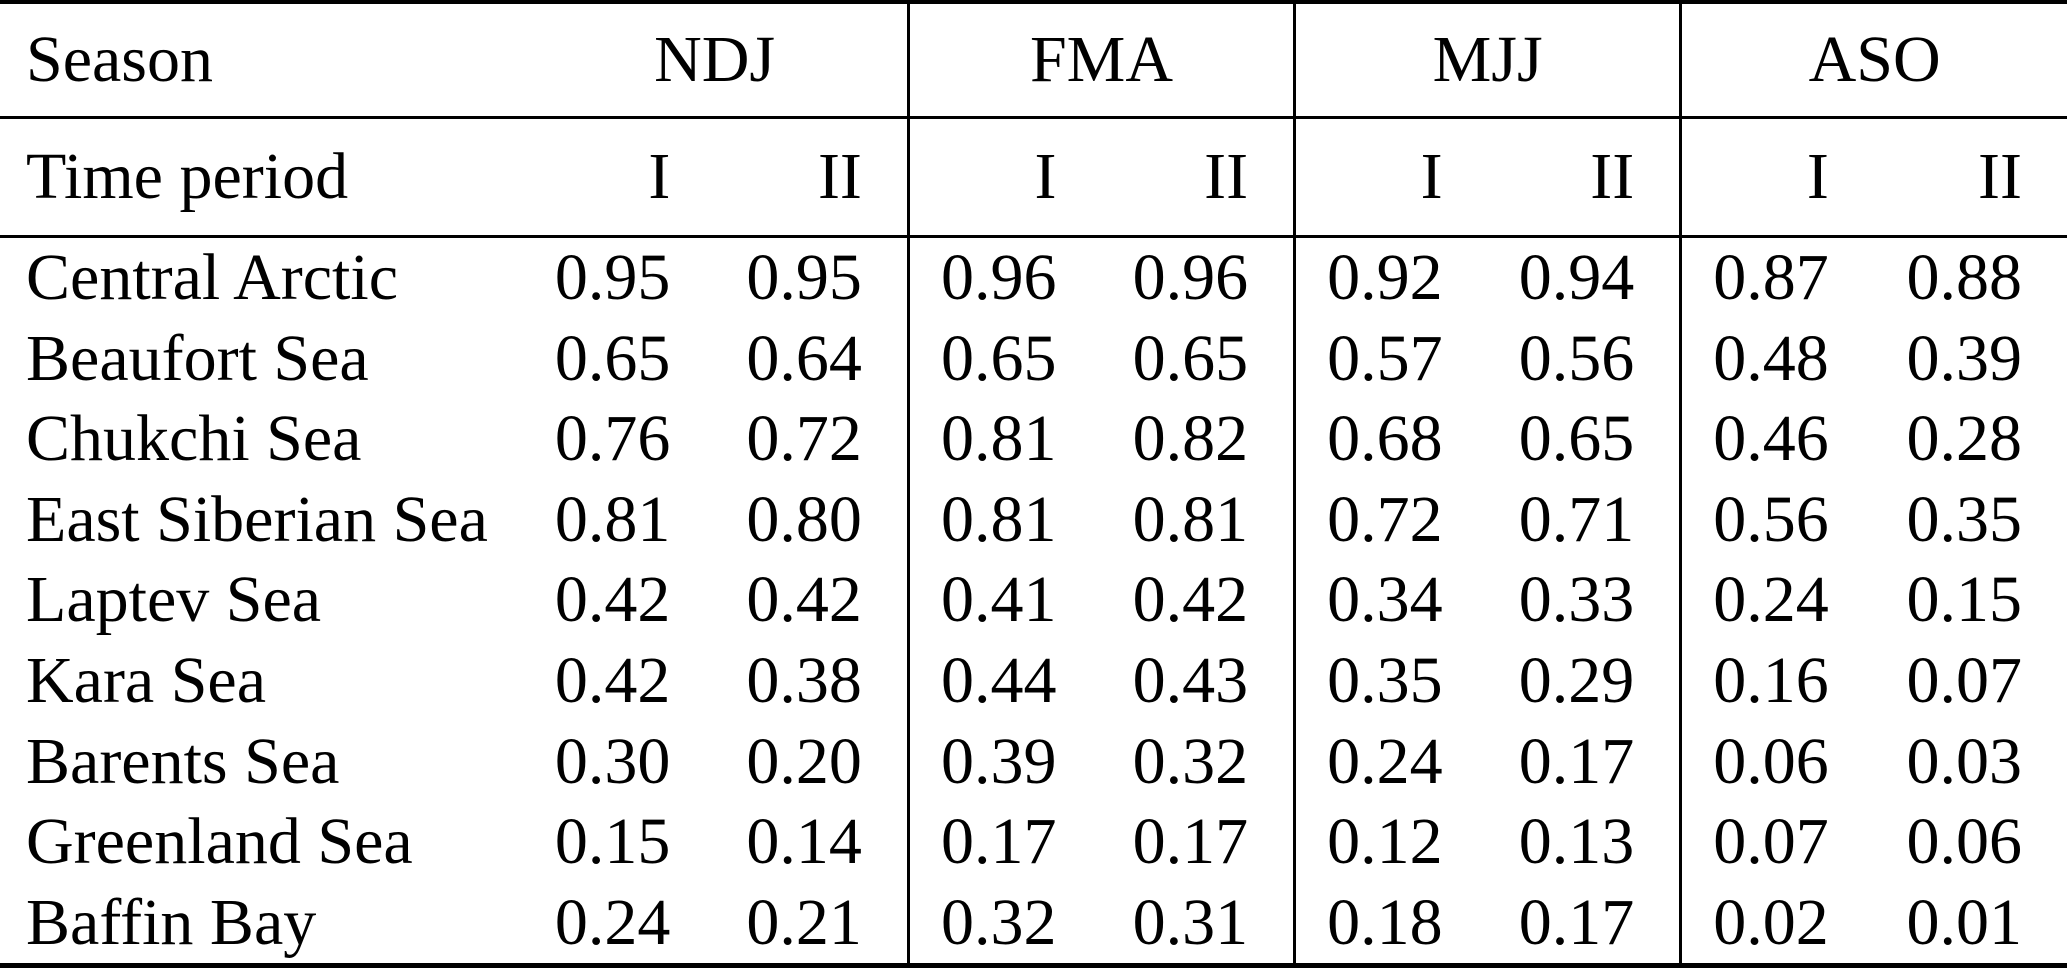 The image size is (2067, 968). What do you see at coordinates (1873, 60) in the screenshot?
I see `season-group-aso: ASO` at bounding box center [1873, 60].